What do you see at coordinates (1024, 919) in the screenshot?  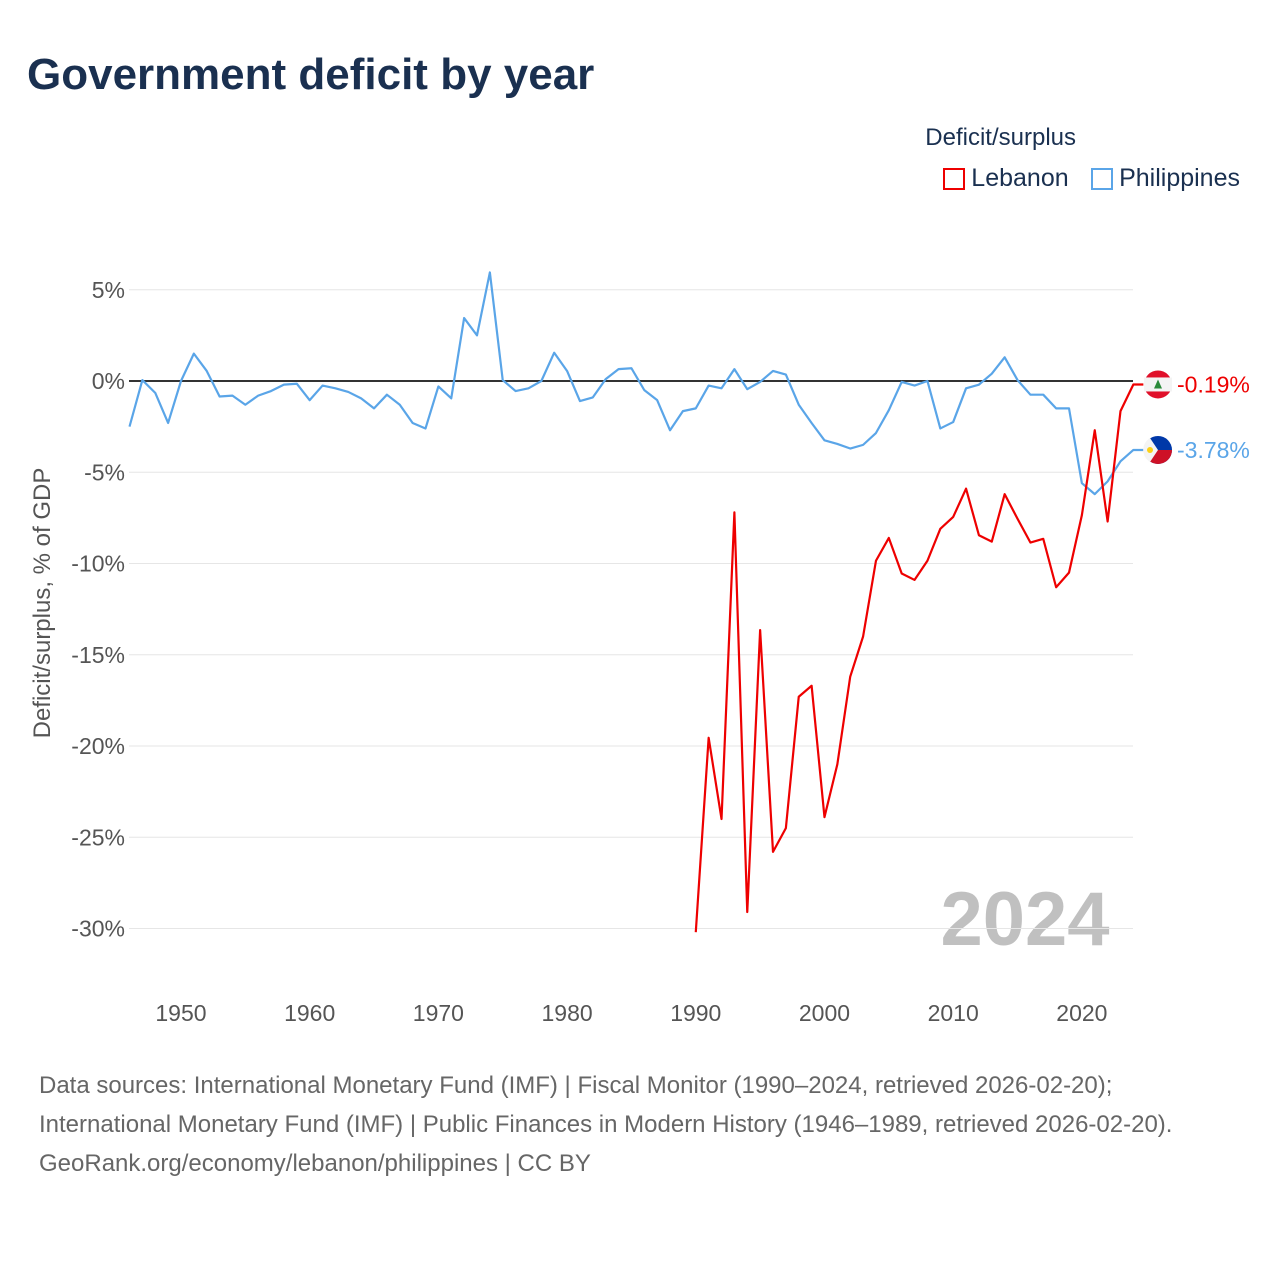 I see `year-watermark: 2024` at bounding box center [1024, 919].